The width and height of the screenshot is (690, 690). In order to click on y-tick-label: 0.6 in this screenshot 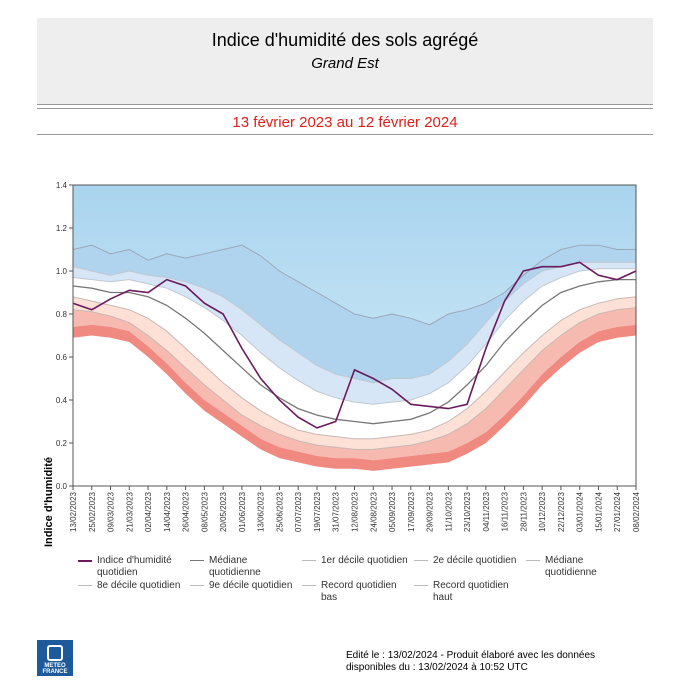, I will do `click(62, 357)`.